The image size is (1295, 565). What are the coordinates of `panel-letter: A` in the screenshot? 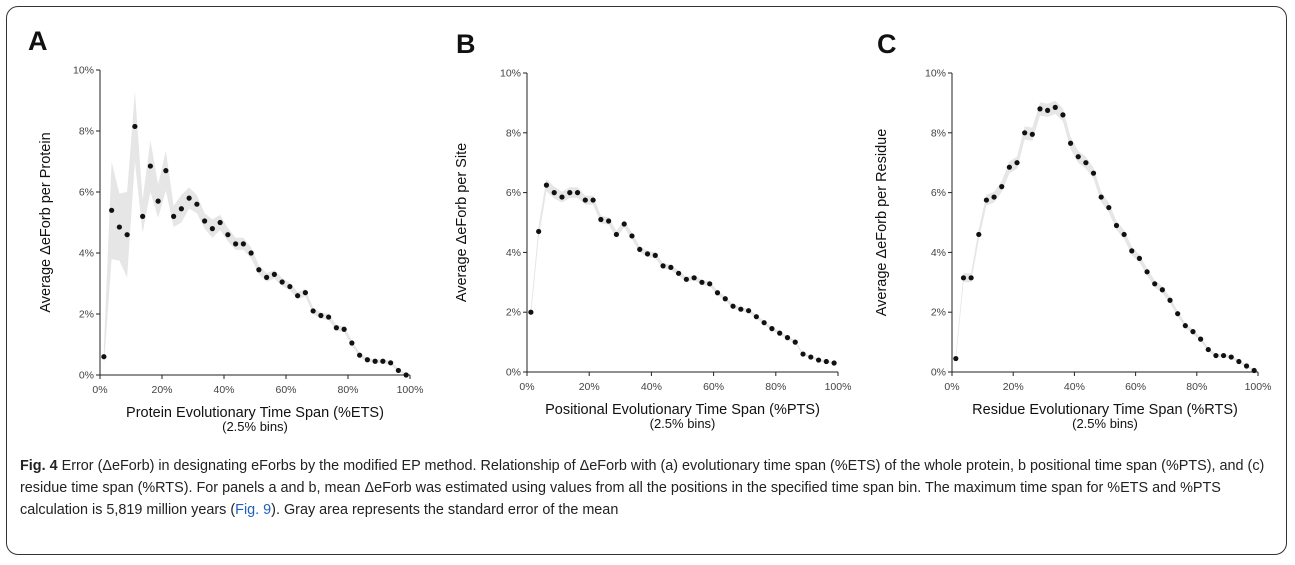 It's located at (38, 41).